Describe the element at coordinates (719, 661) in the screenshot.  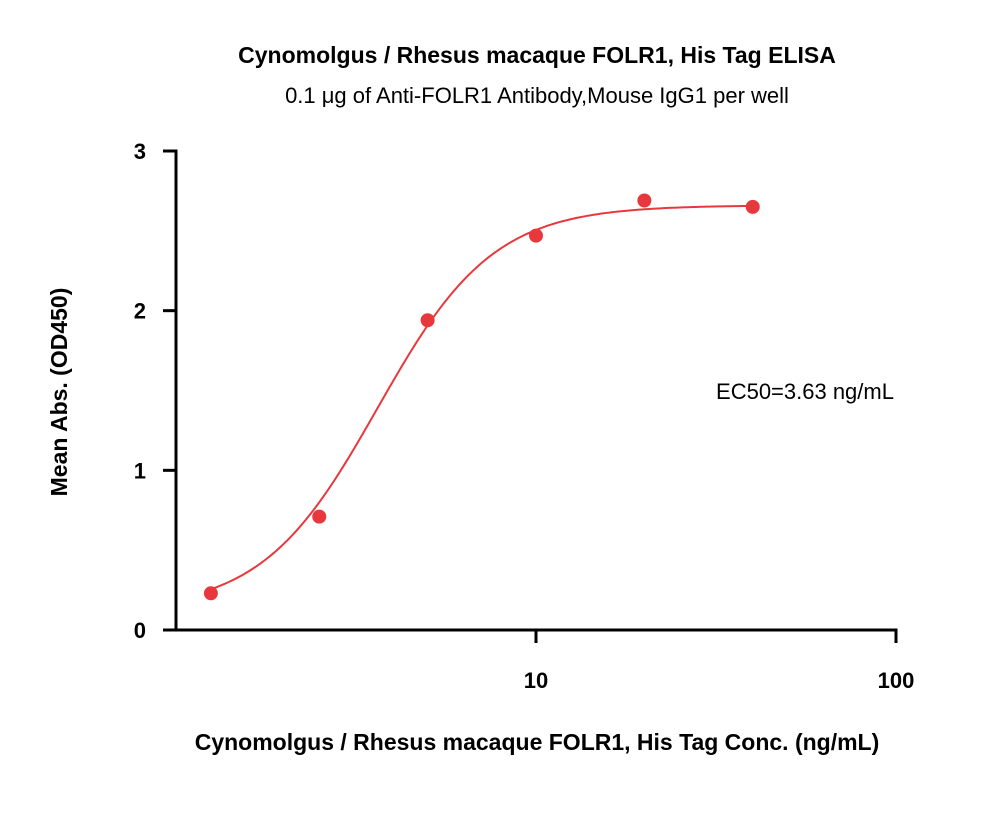
I see `x-ticks: 10 100` at that location.